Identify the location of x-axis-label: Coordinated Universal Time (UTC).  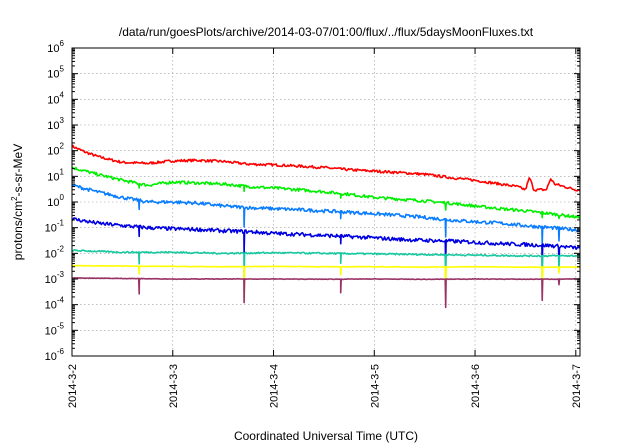
(326, 436).